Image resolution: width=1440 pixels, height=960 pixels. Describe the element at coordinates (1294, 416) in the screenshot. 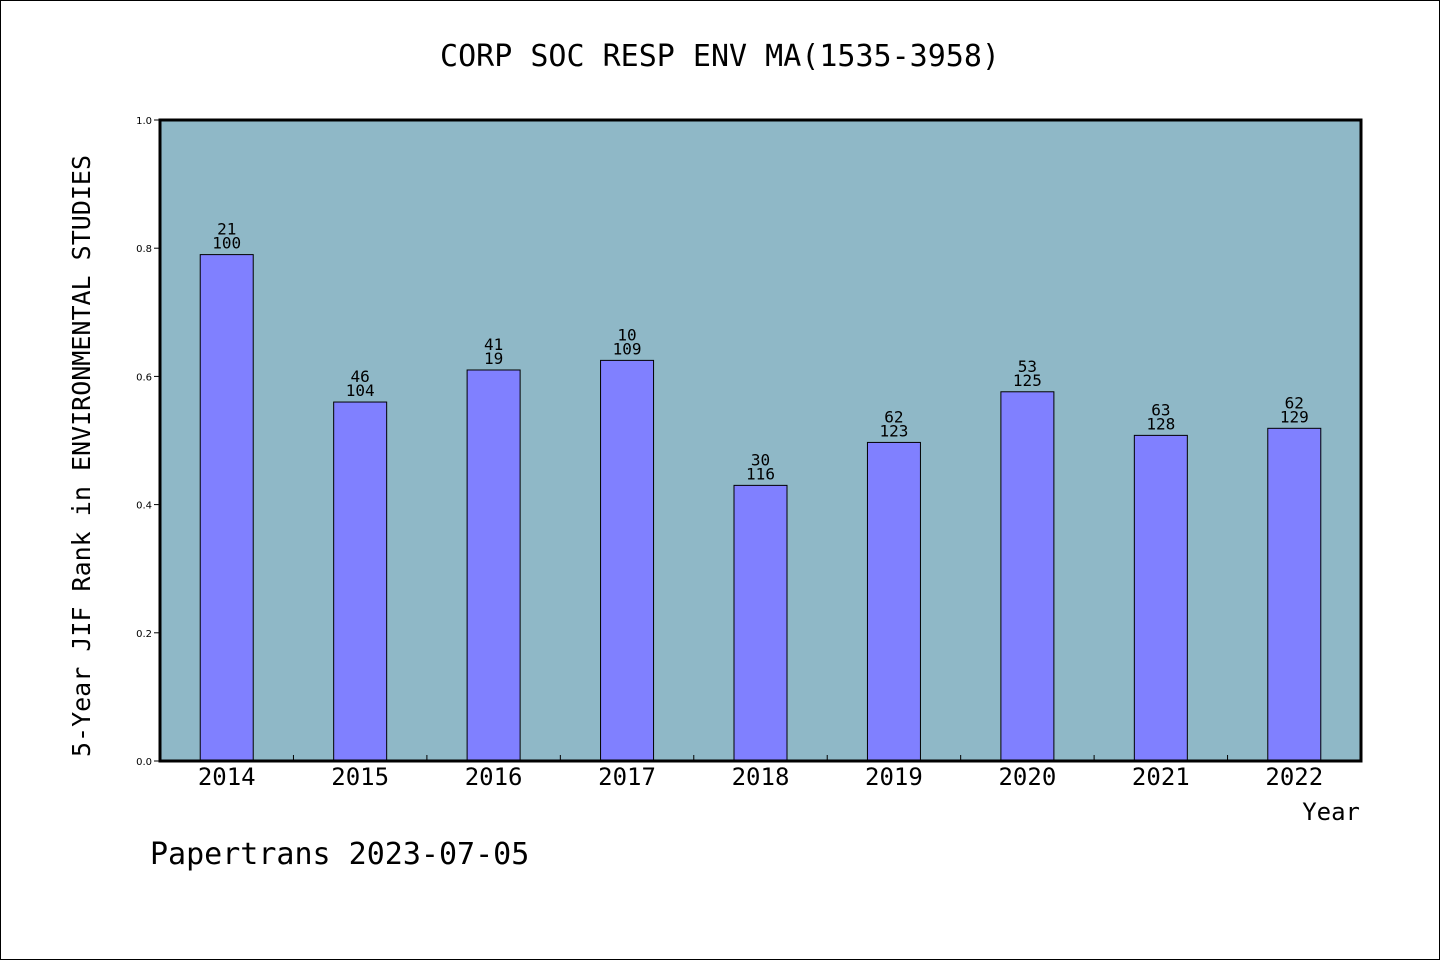

I see `data-label-bottom-2022: 129` at that location.